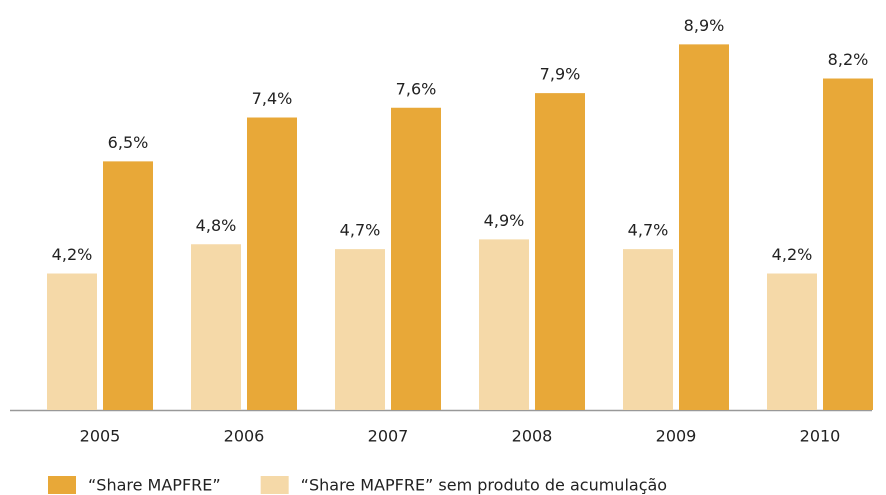 The width and height of the screenshot is (886, 495). Describe the element at coordinates (560, 74) in the screenshot. I see `value-label: 7,9%` at that location.